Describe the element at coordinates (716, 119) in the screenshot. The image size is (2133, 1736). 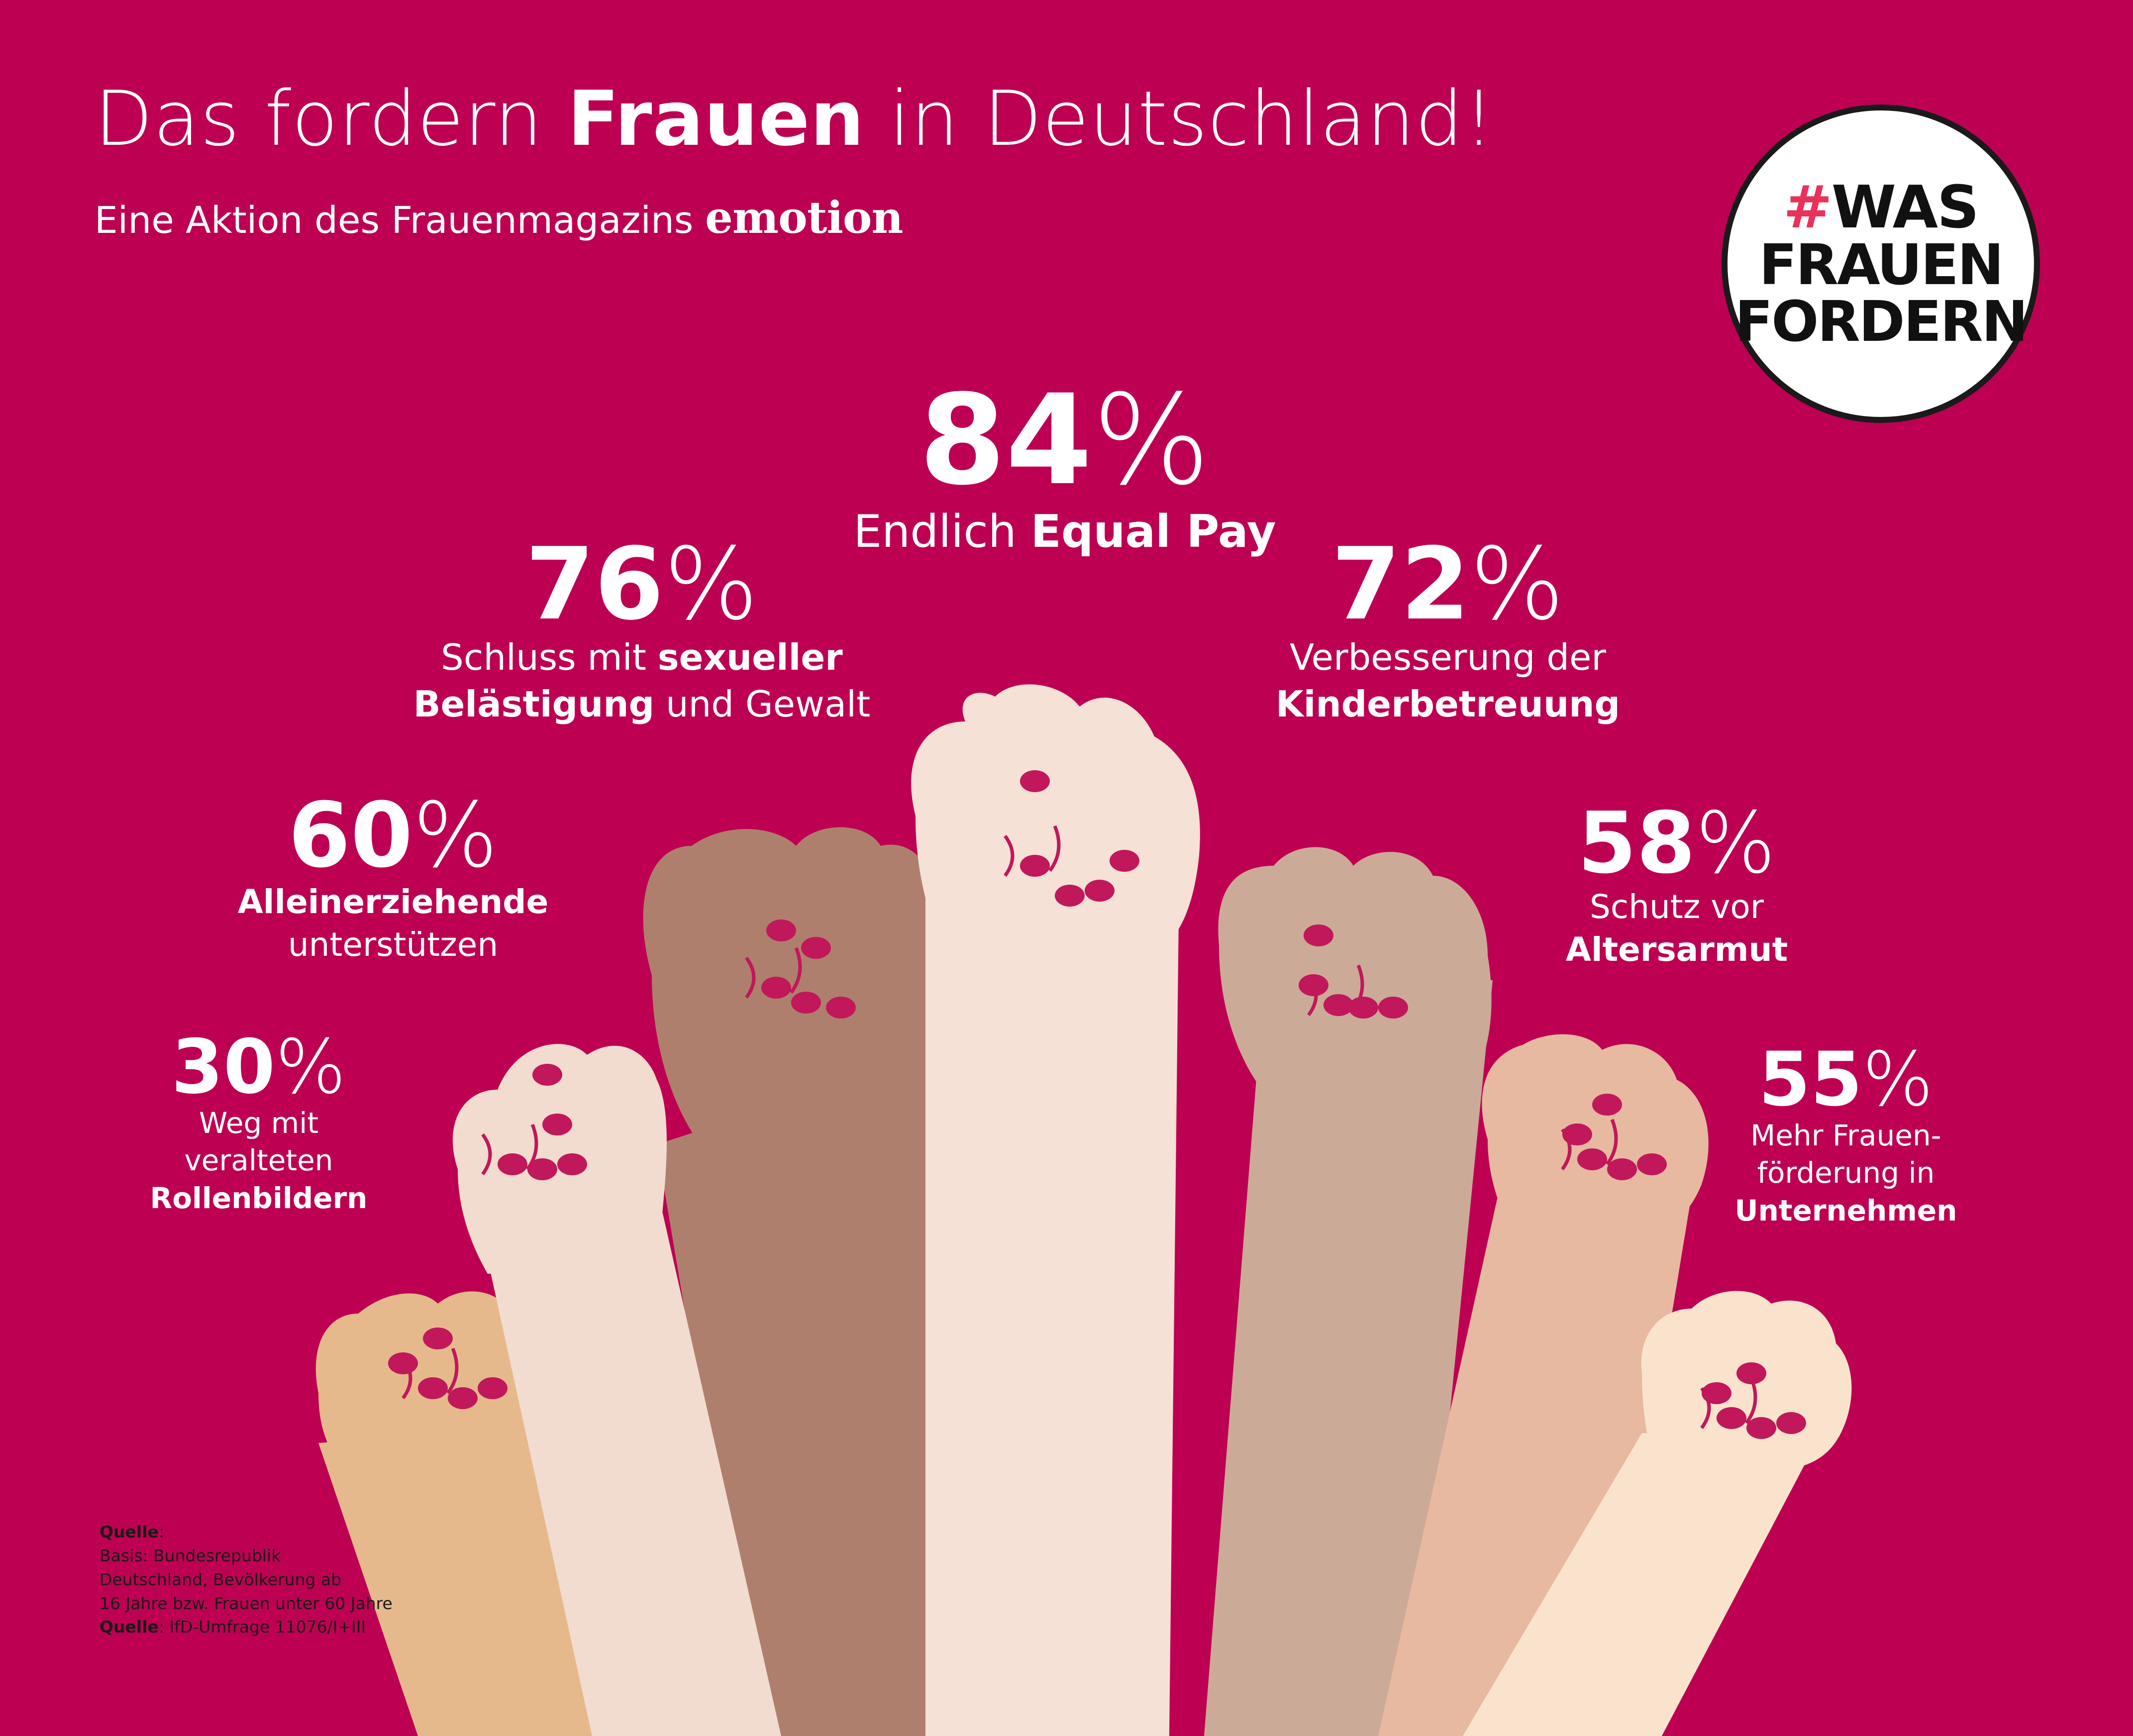
I see `title-bold: Frauen` at that location.